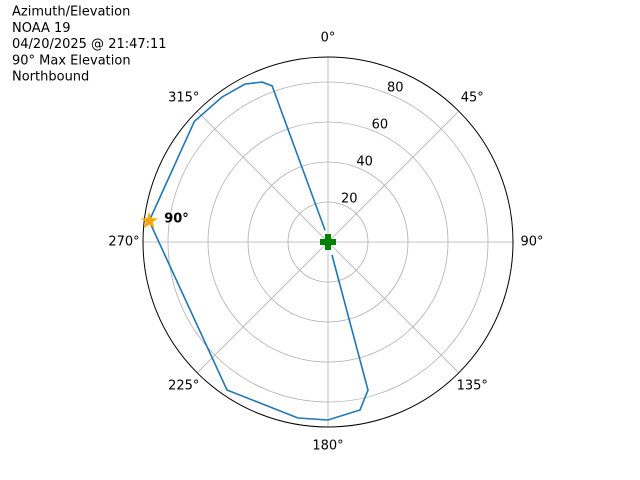  What do you see at coordinates (380, 125) in the screenshot?
I see `r-tick-label: 60` at bounding box center [380, 125].